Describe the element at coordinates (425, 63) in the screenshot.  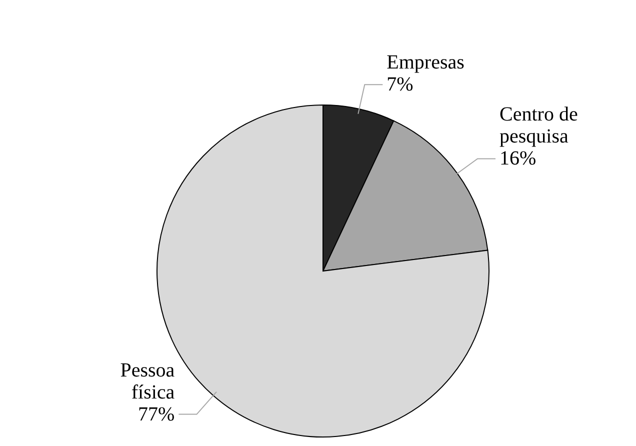
I see `slice-label: Empresas` at that location.